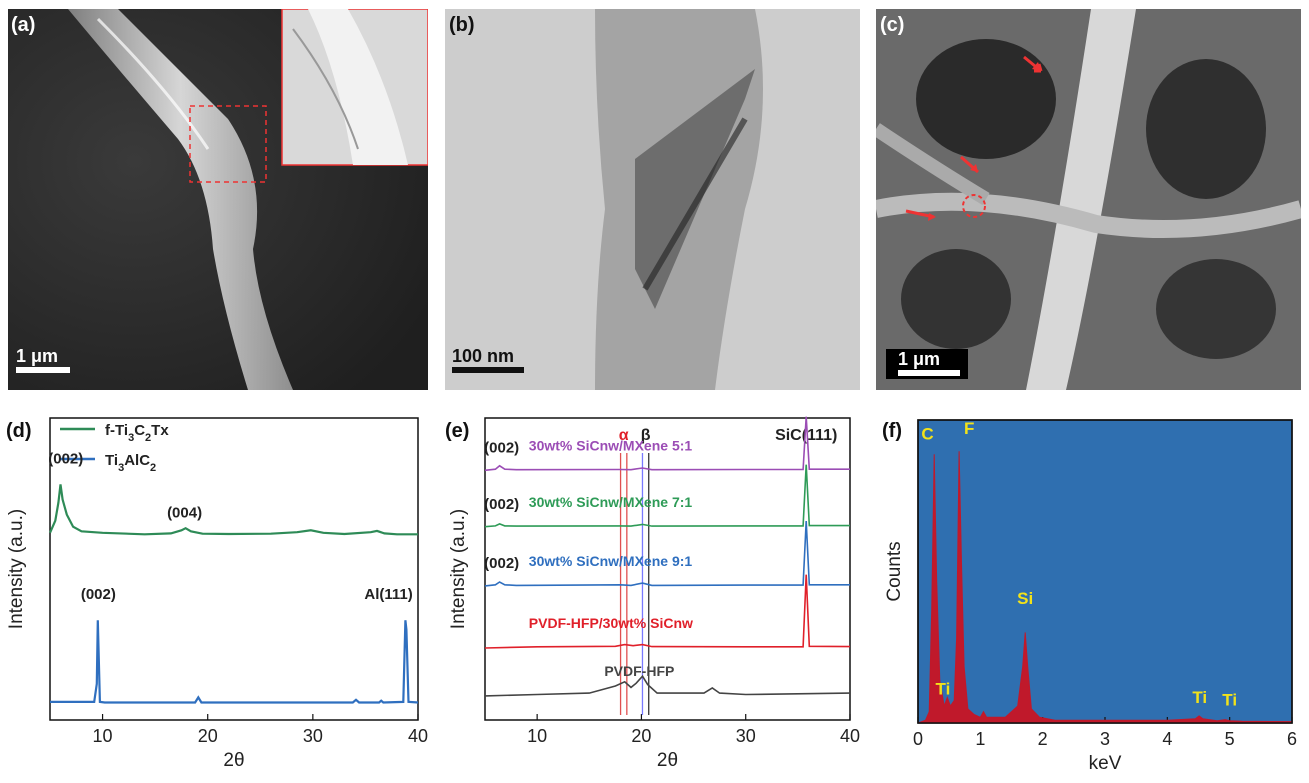 This screenshot has width=1309, height=783. Describe the element at coordinates (624, 435) in the screenshot. I see `phase-label: α` at that location.